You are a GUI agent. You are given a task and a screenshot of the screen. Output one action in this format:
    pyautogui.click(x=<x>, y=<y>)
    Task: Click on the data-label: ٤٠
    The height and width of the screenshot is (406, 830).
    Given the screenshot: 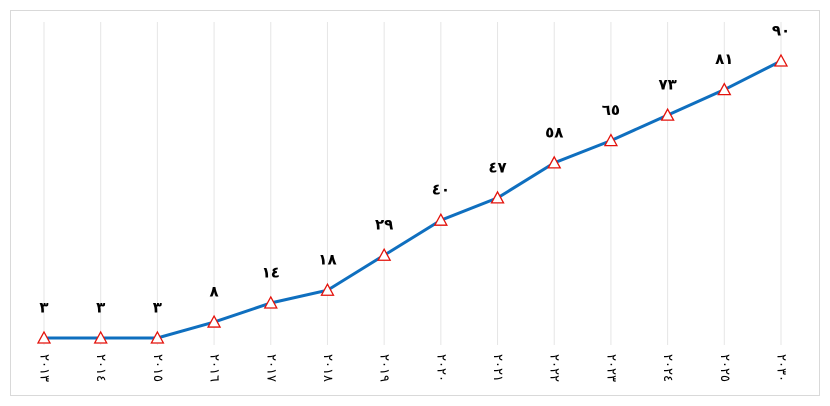 What is the action you would take?
    pyautogui.click(x=441, y=190)
    